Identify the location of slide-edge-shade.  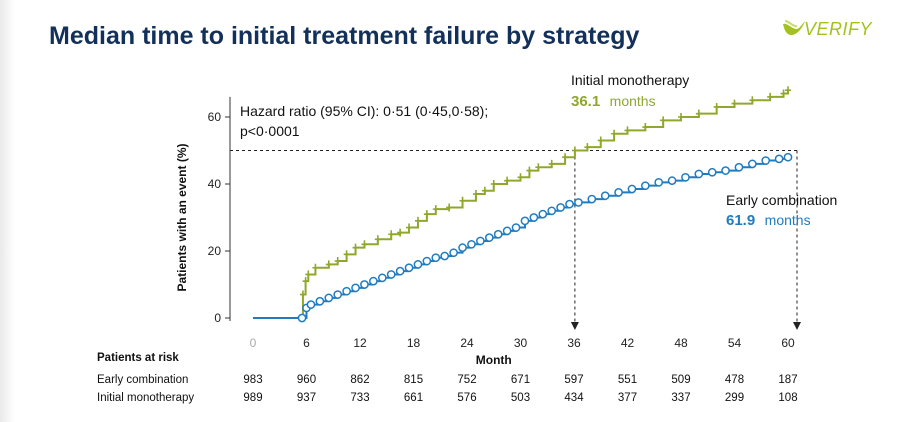
(7, 211).